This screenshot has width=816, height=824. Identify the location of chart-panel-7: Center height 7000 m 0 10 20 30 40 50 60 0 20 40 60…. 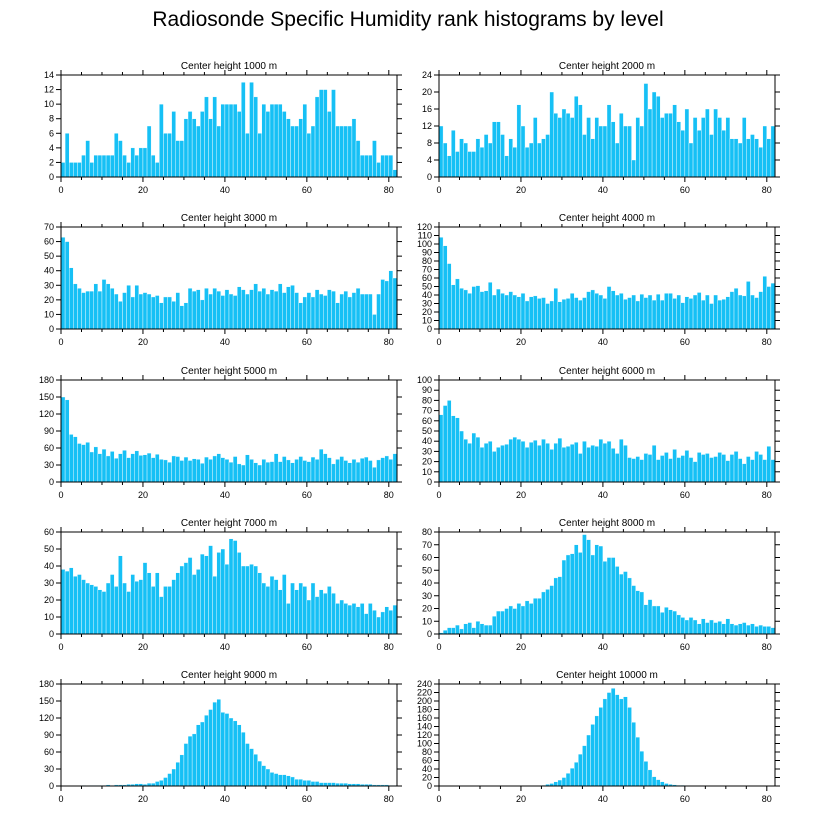
(223, 585).